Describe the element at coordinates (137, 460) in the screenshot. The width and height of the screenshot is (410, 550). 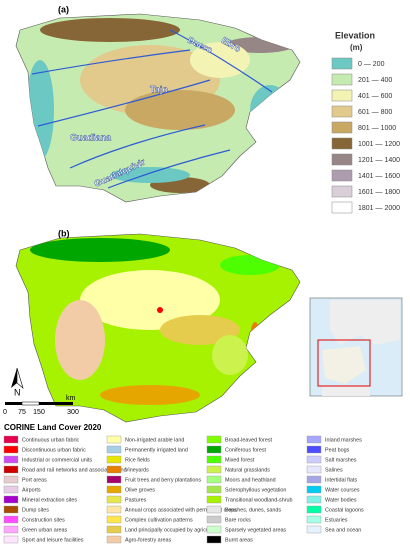
I see `legend-label: Rice fields` at that location.